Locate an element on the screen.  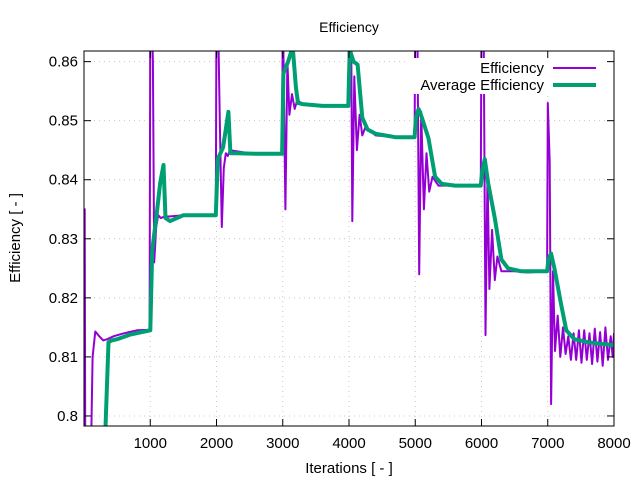
x-tick-label: 5000 is located at coordinates (415, 443).